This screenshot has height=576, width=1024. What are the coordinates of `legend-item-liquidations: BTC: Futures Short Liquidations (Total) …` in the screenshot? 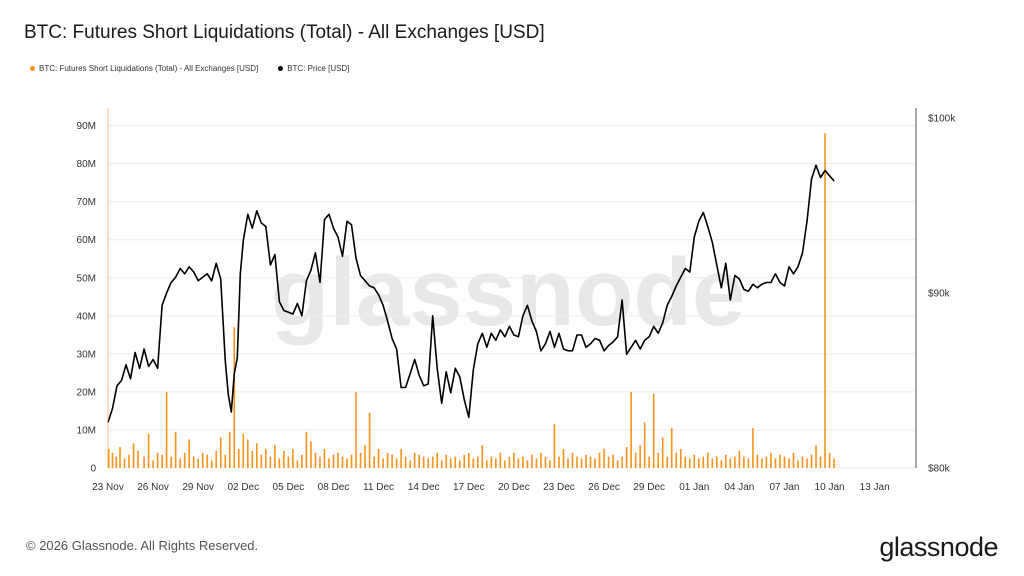 It's located at (144, 68).